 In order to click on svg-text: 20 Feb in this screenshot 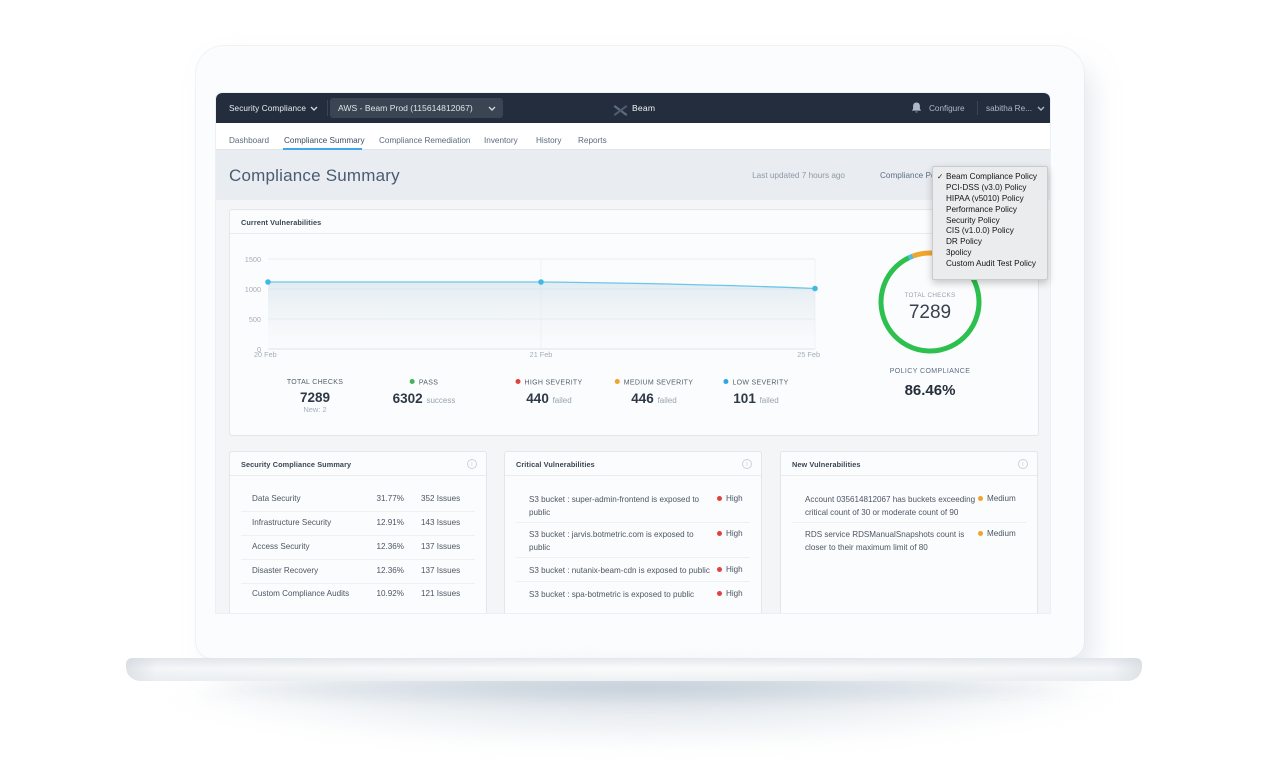, I will do `click(265, 354)`.